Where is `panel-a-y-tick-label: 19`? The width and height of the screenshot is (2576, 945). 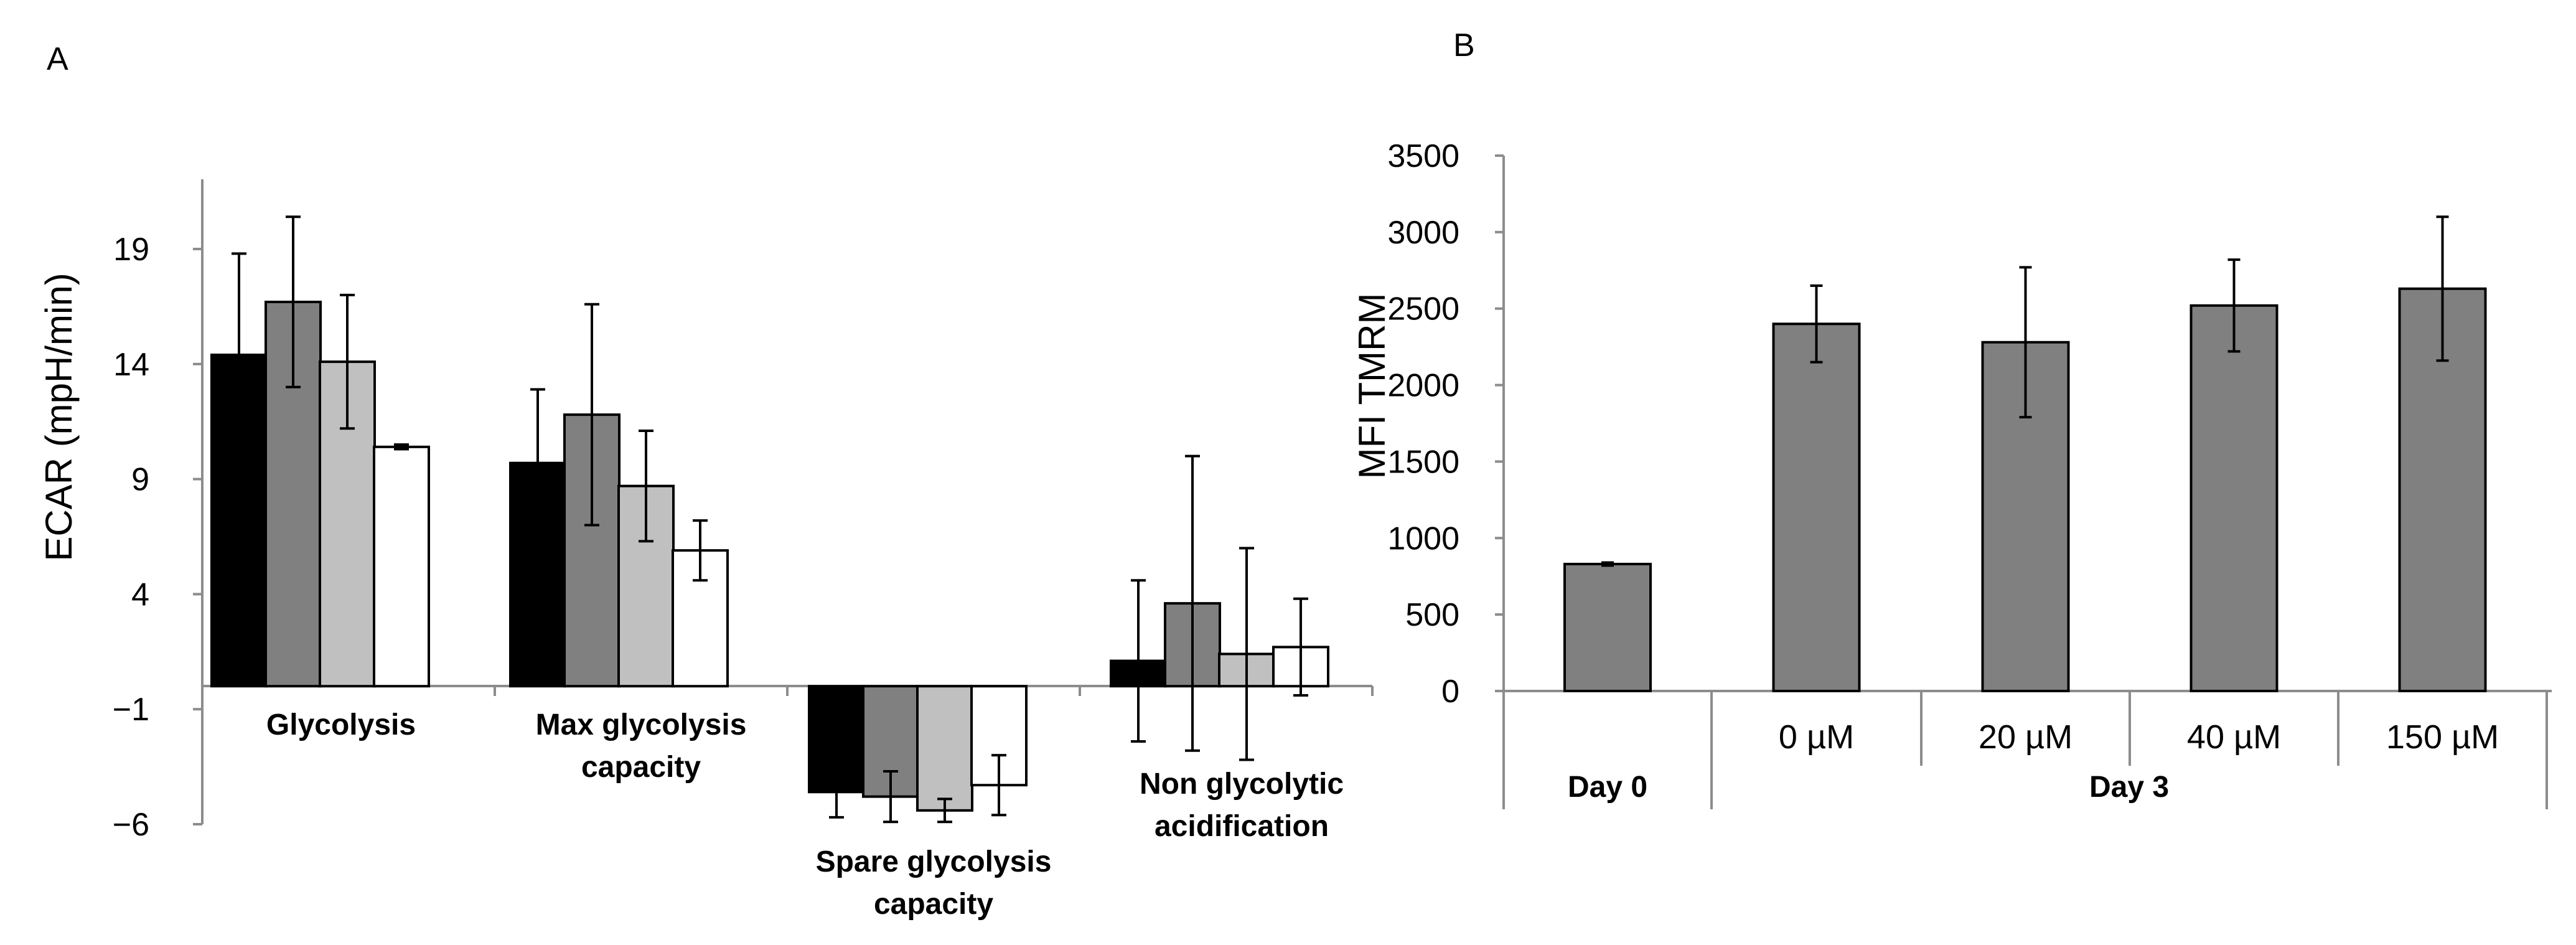
panel-a-y-tick-label: 19 is located at coordinates (131, 250).